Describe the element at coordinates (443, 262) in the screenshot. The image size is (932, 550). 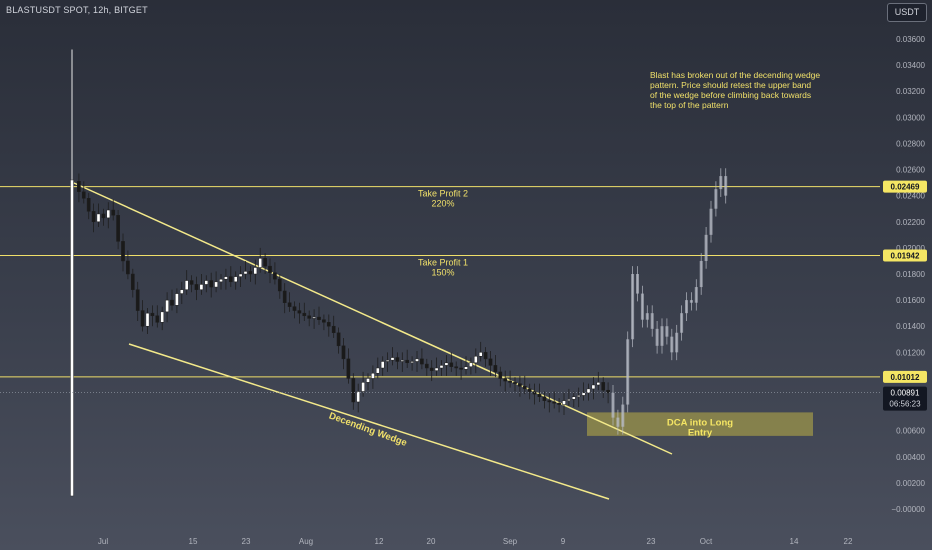
I see `level-label: Take Profit 1` at that location.